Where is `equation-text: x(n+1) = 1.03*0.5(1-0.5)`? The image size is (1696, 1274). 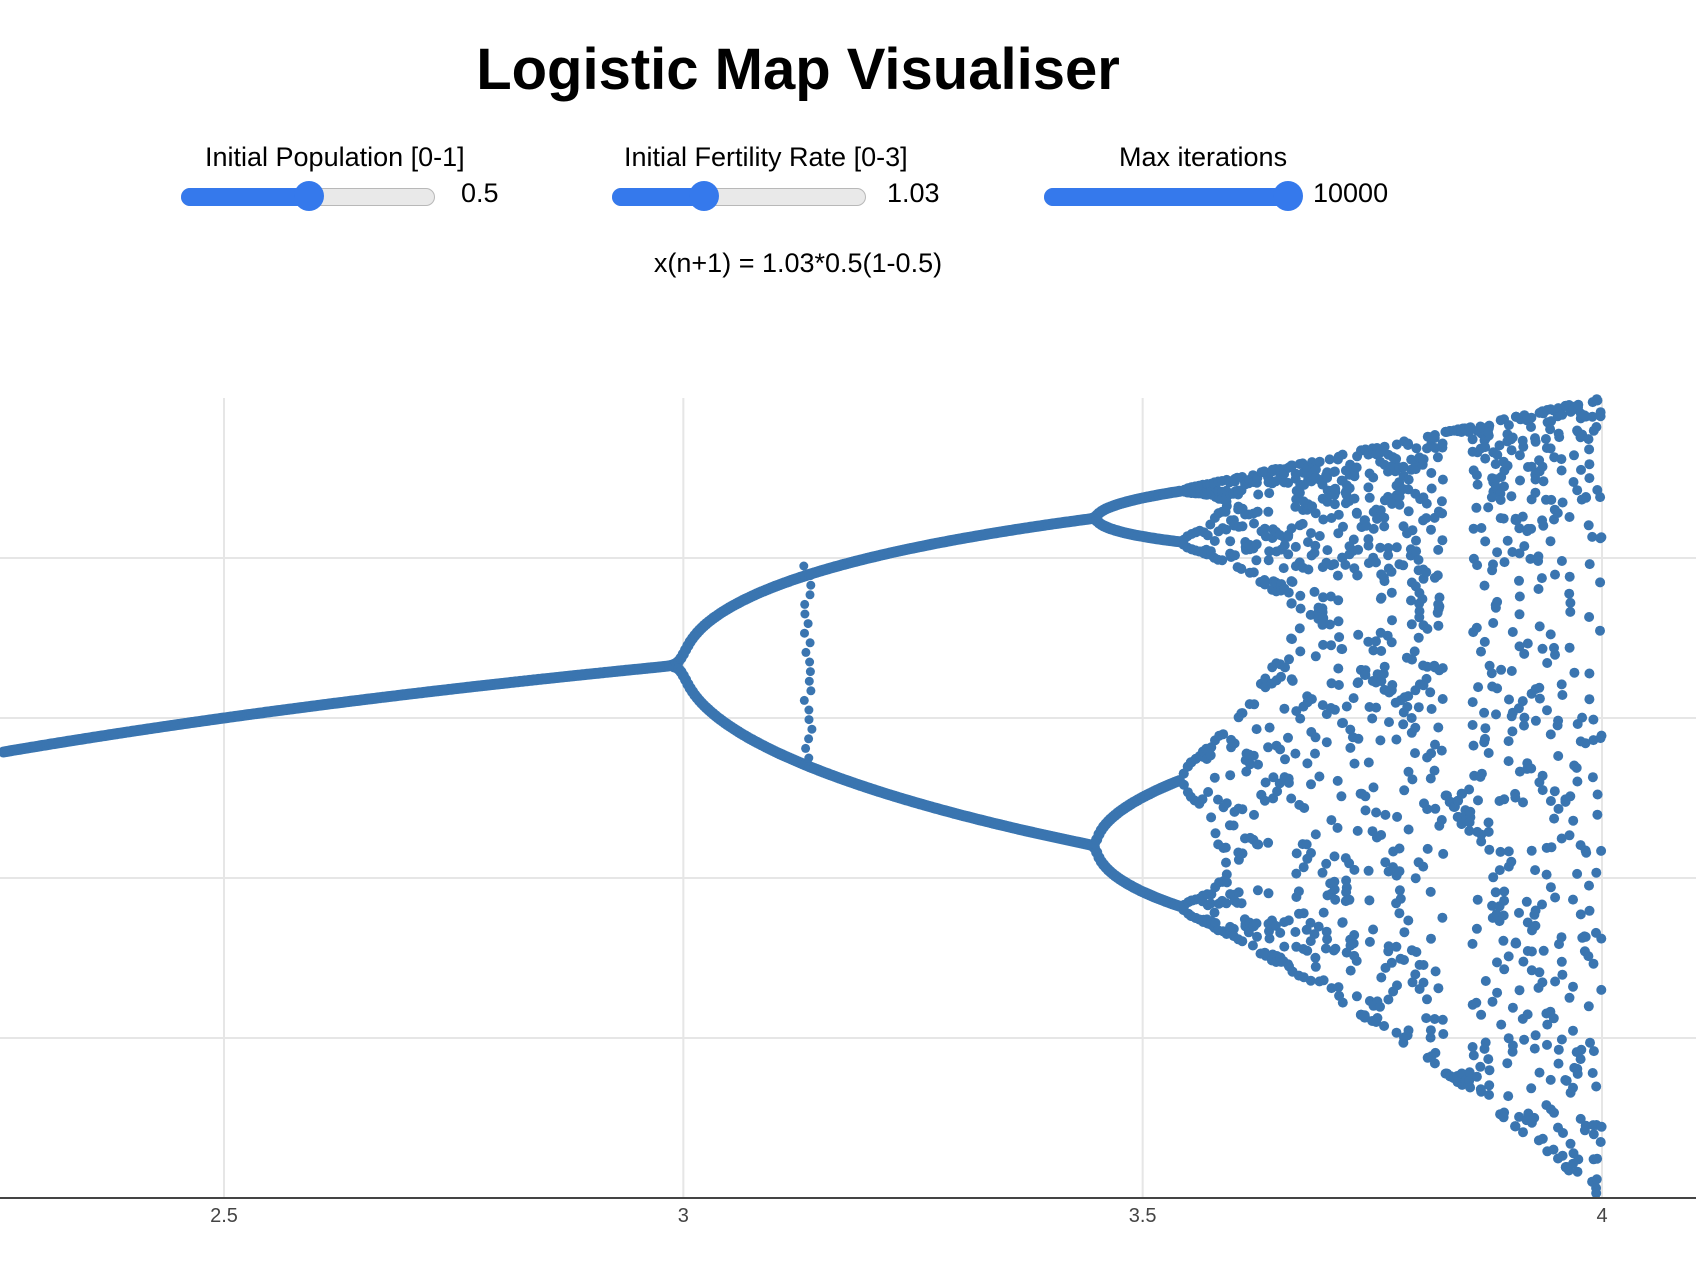
equation-text: x(n+1) = 1.03*0.5(1-0.5) is located at coordinates (798, 263).